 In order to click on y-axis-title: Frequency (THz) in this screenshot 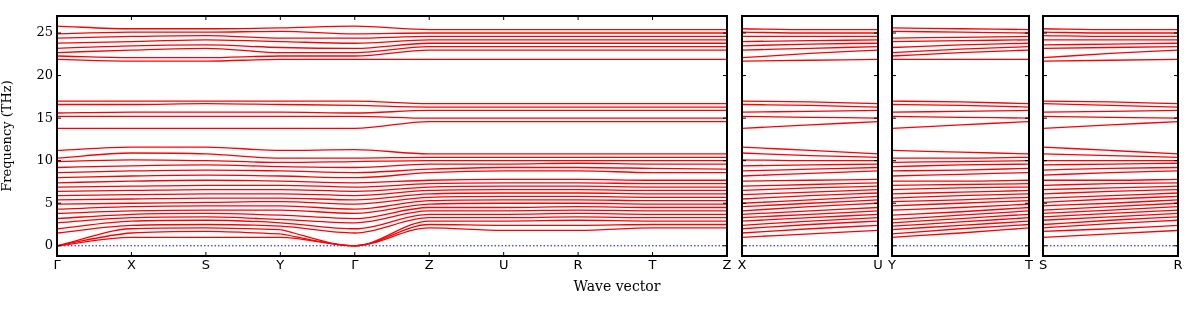, I will do `click(7, 136)`.